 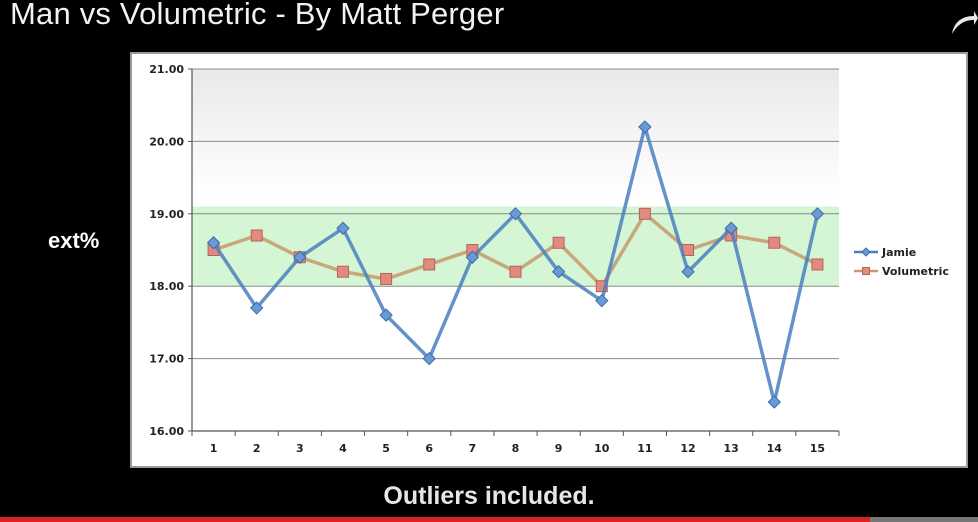 What do you see at coordinates (166, 141) in the screenshot?
I see `y-tick-label: 20.00` at bounding box center [166, 141].